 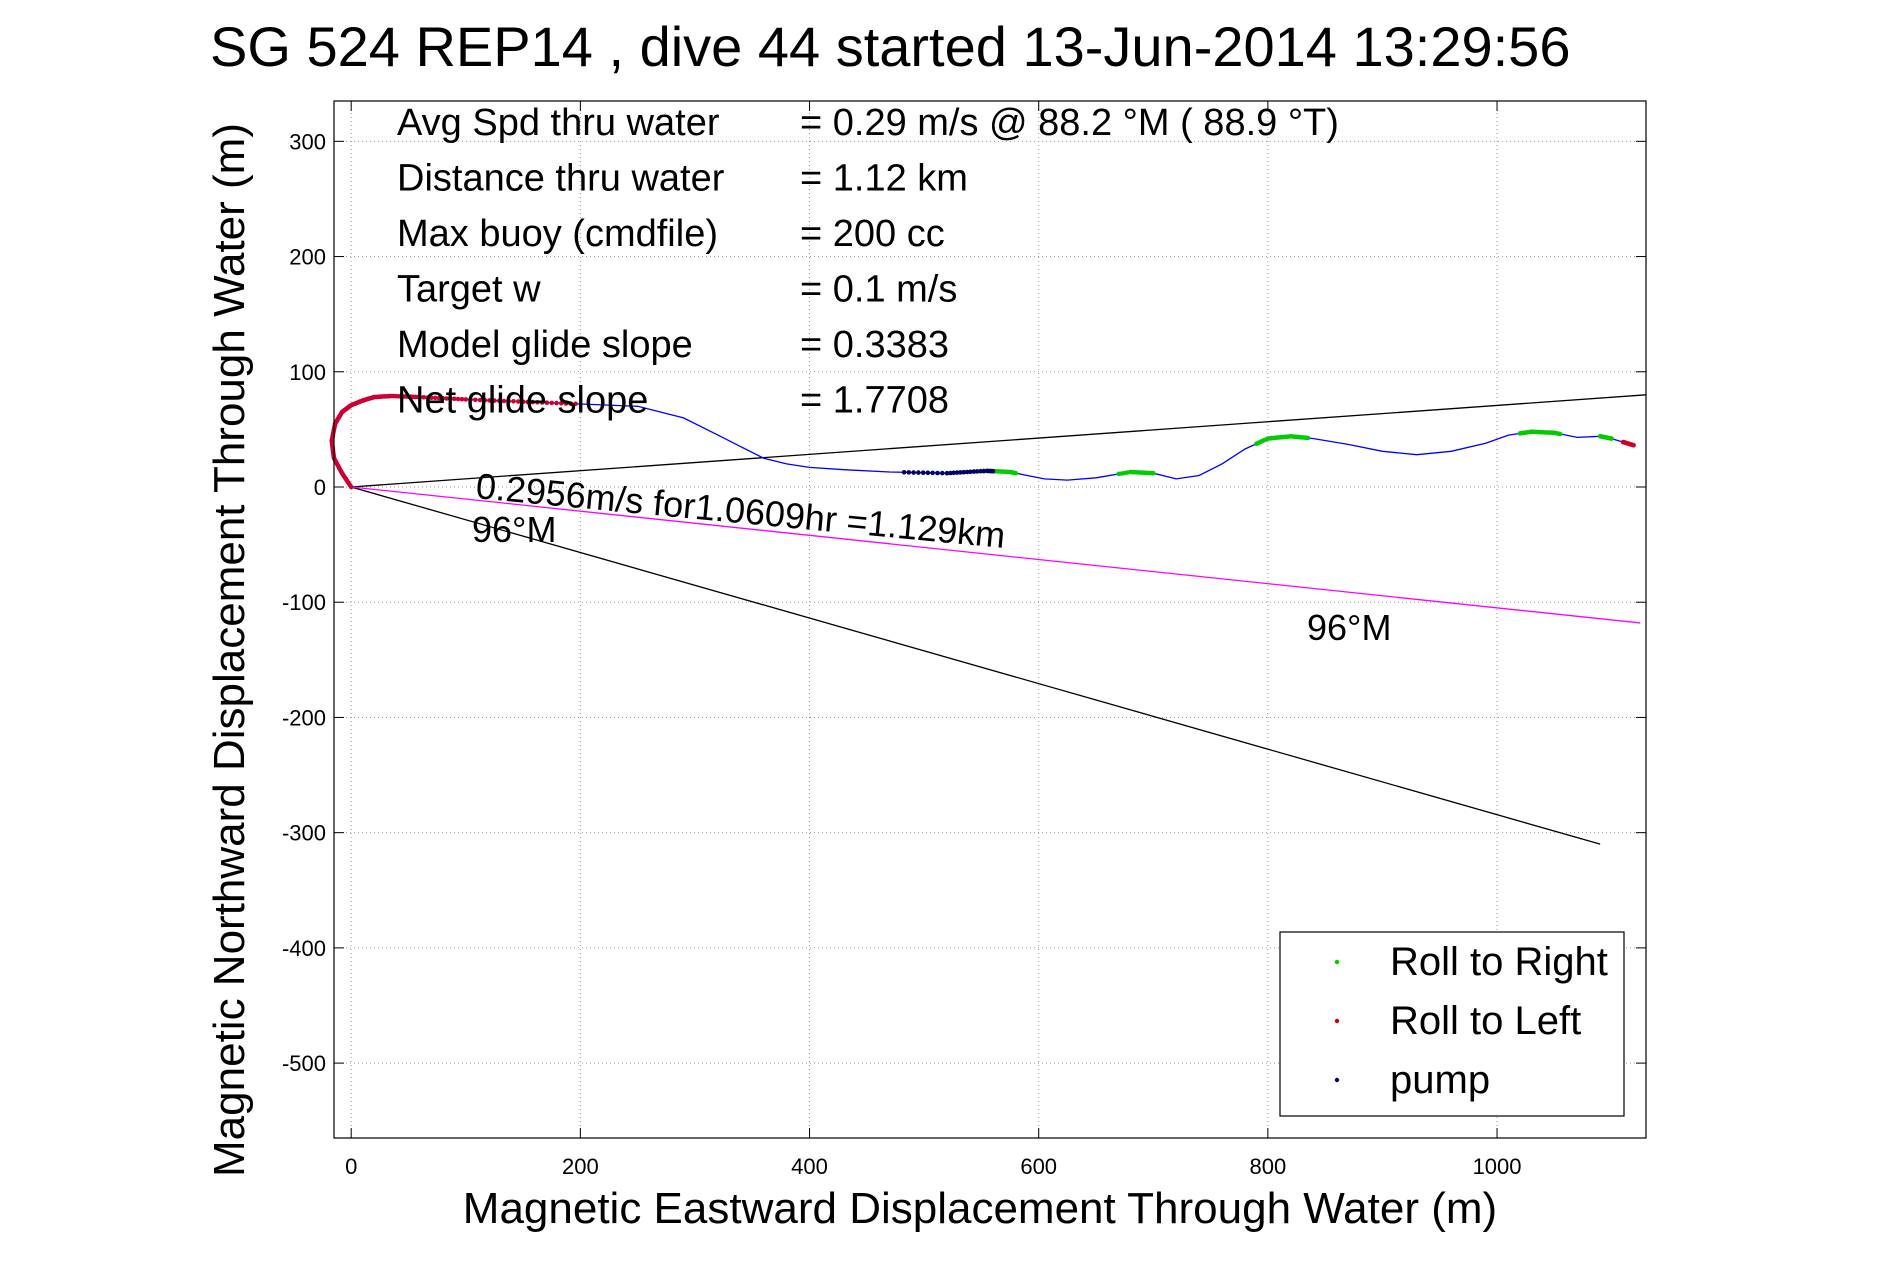 What do you see at coordinates (1349, 627) in the screenshot?
I see `heading-label-far: 96°M` at bounding box center [1349, 627].